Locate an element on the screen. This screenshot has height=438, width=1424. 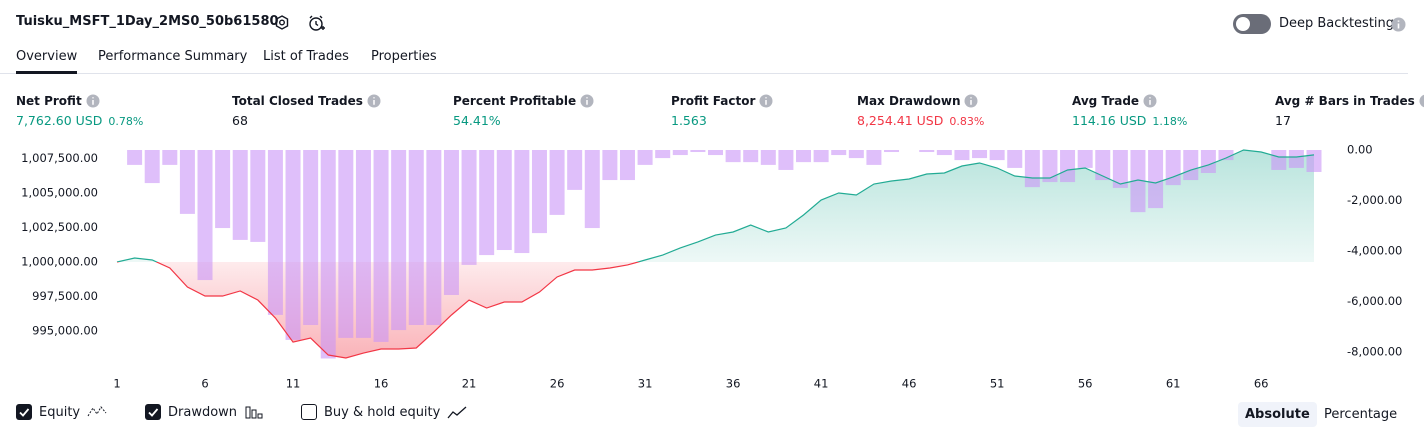
stat-value-text: 68 is located at coordinates (240, 120).